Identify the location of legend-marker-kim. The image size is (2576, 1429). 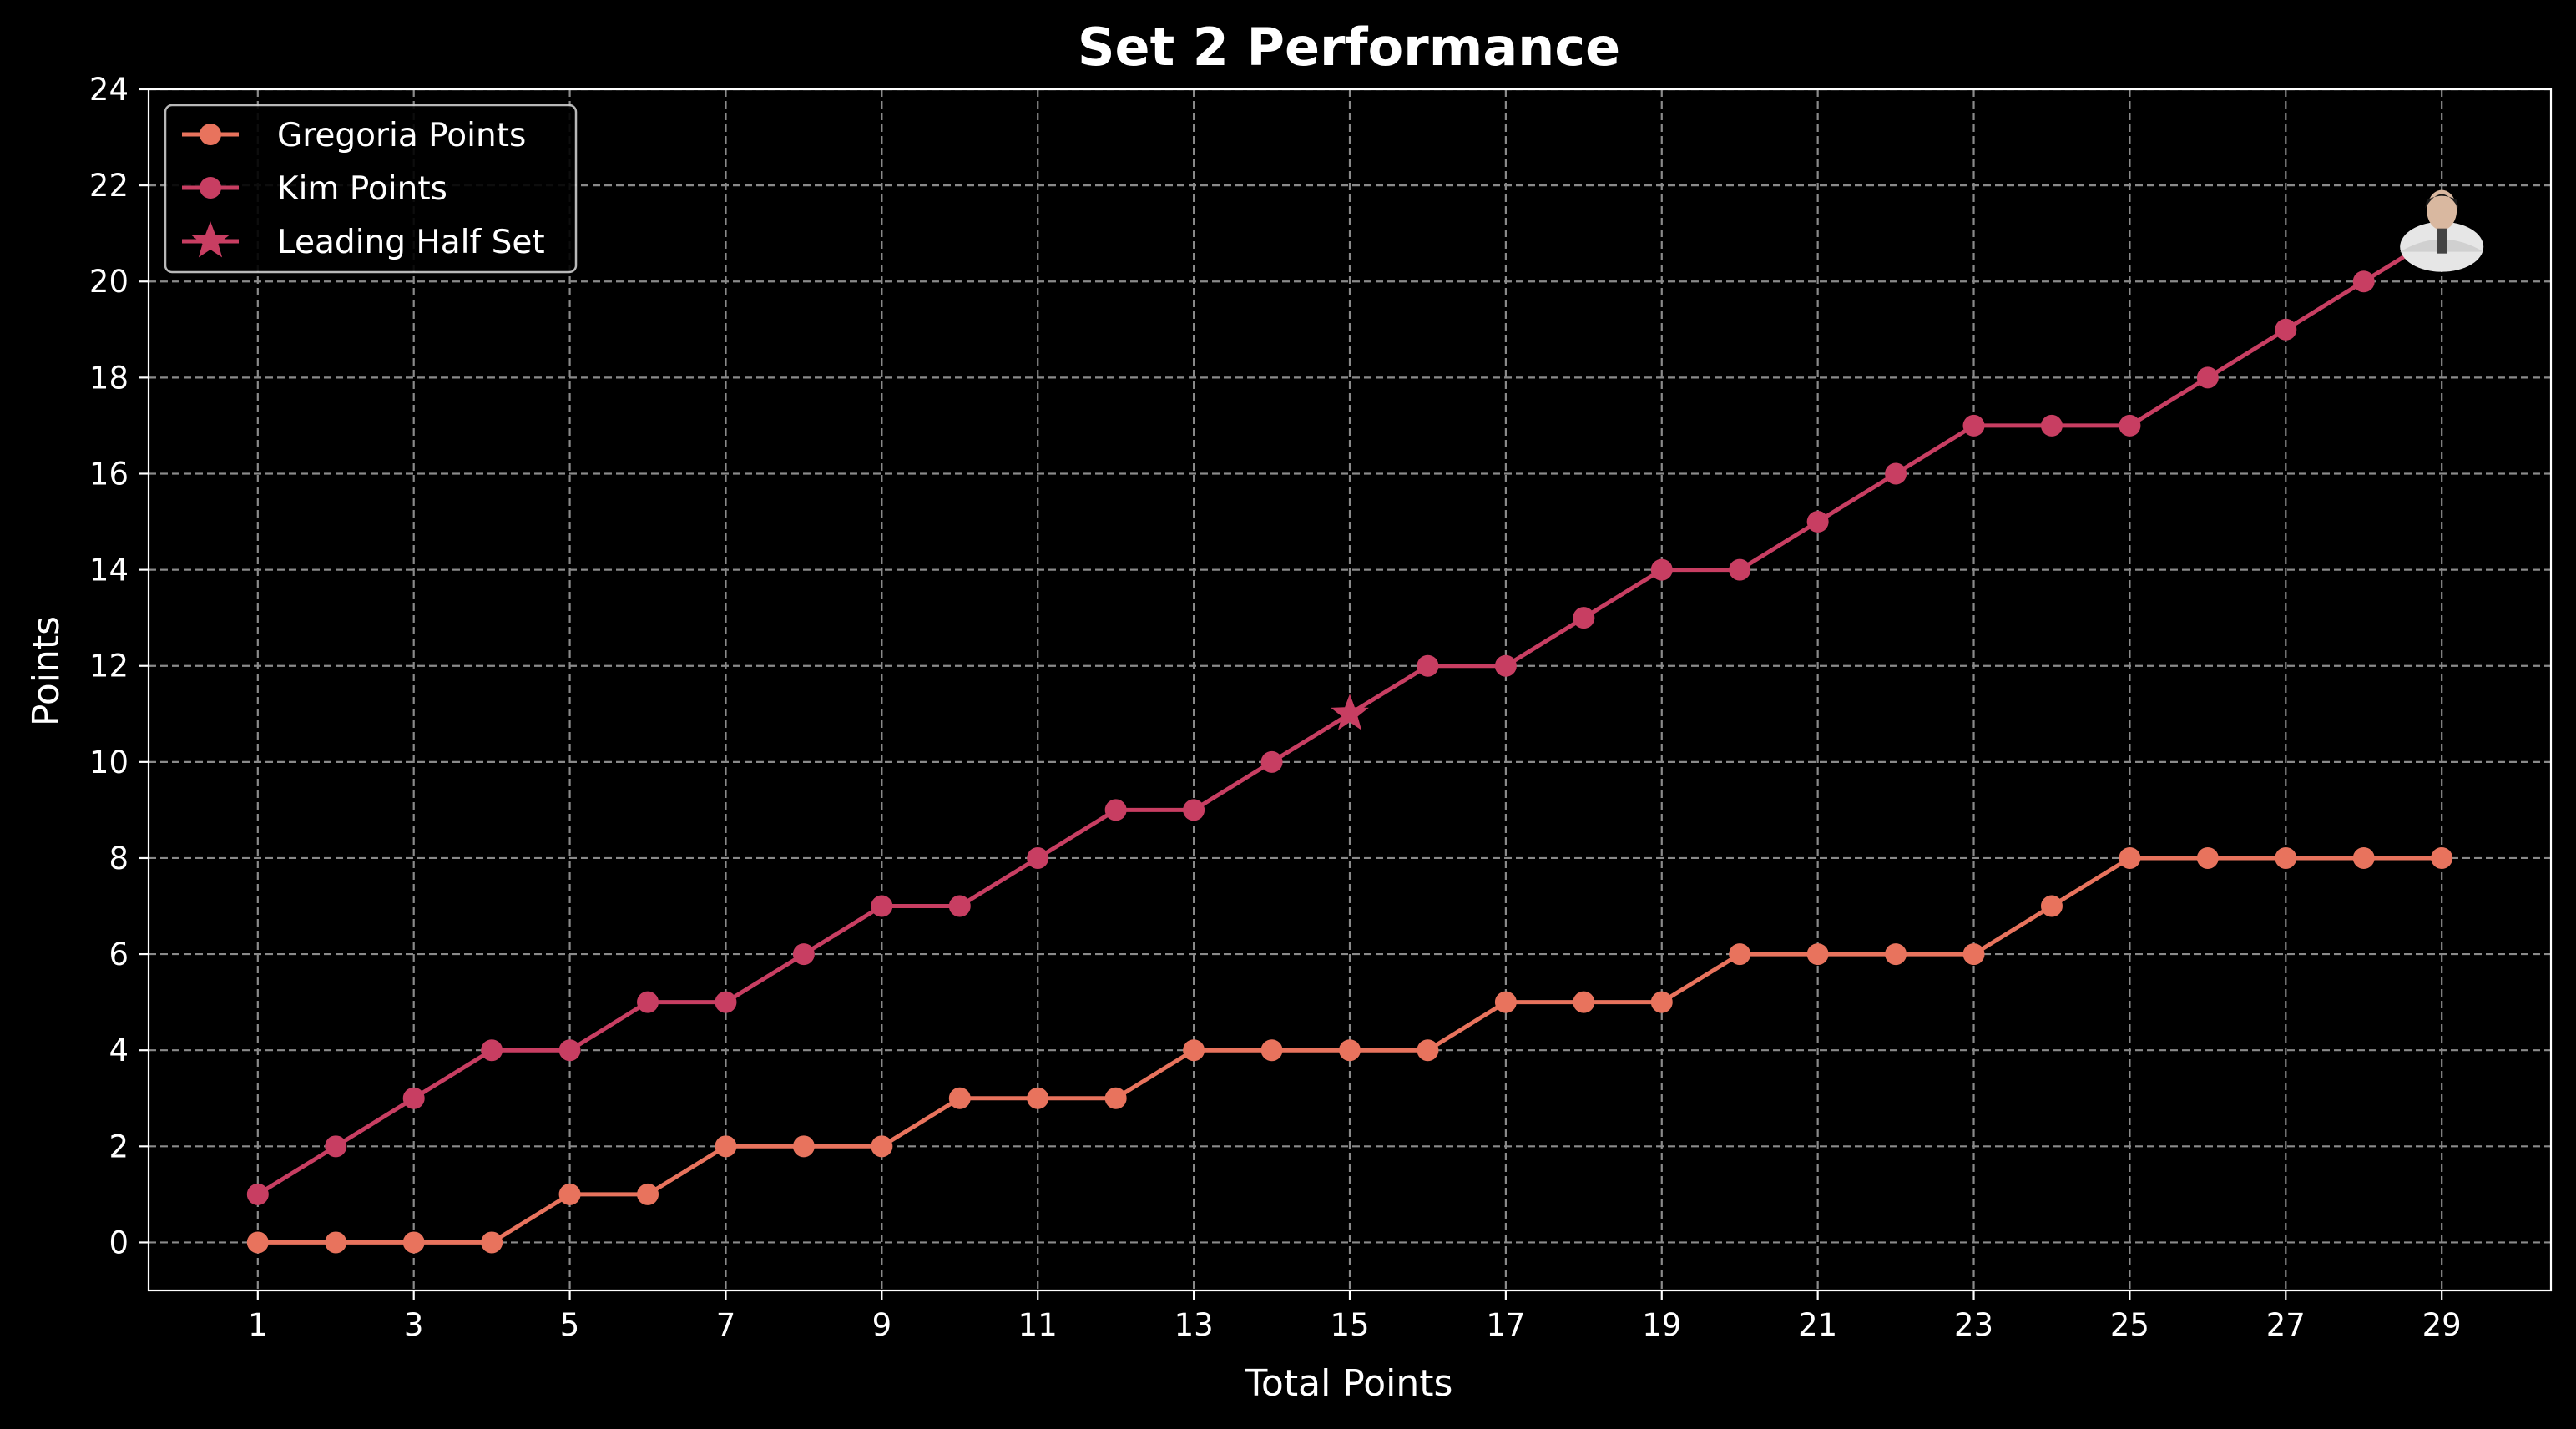
(210, 188).